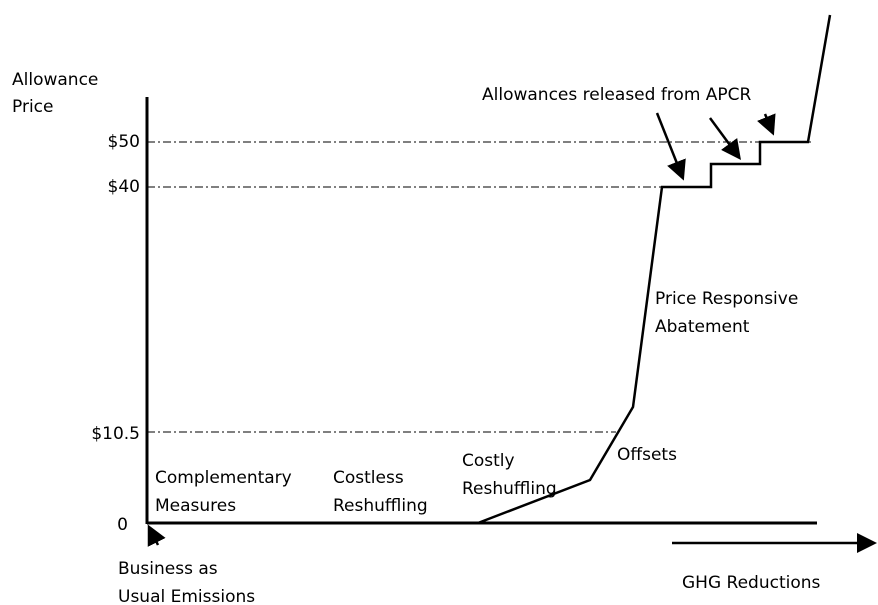 This screenshot has width=878, height=605. I want to click on y-label: Price, so click(32, 107).